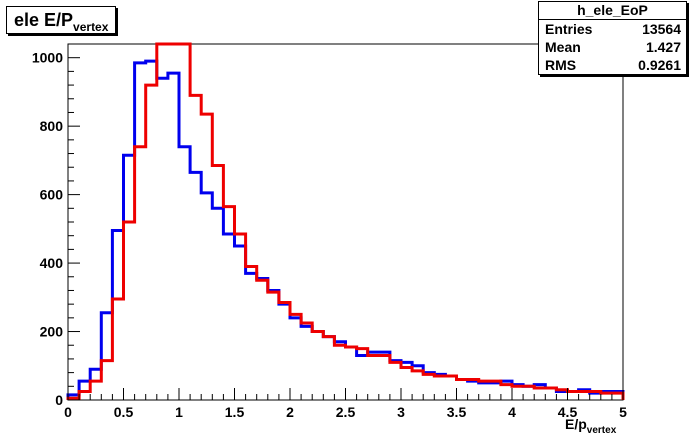  What do you see at coordinates (235, 412) in the screenshot?
I see `x-tick-label: 1.5` at bounding box center [235, 412].